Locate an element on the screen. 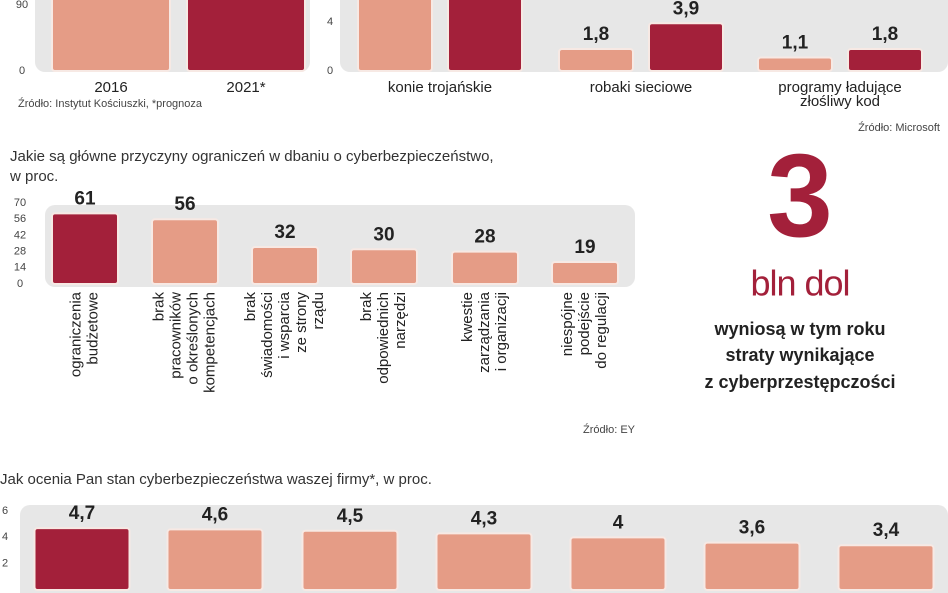 This screenshot has width=948, height=593. x-tick-label: kompetencjach is located at coordinates (209, 342).